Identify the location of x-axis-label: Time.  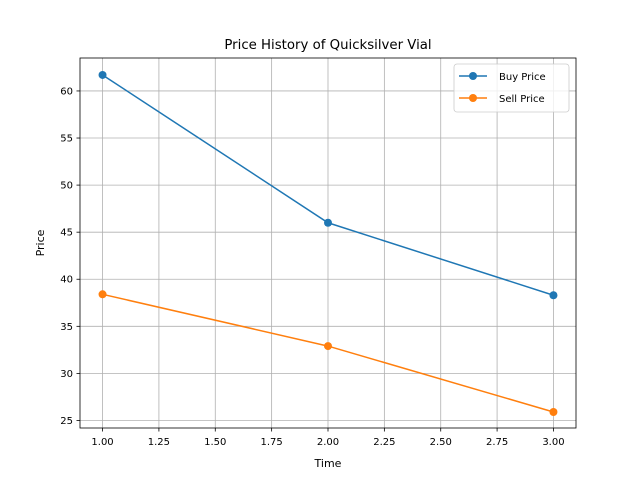
(328, 463).